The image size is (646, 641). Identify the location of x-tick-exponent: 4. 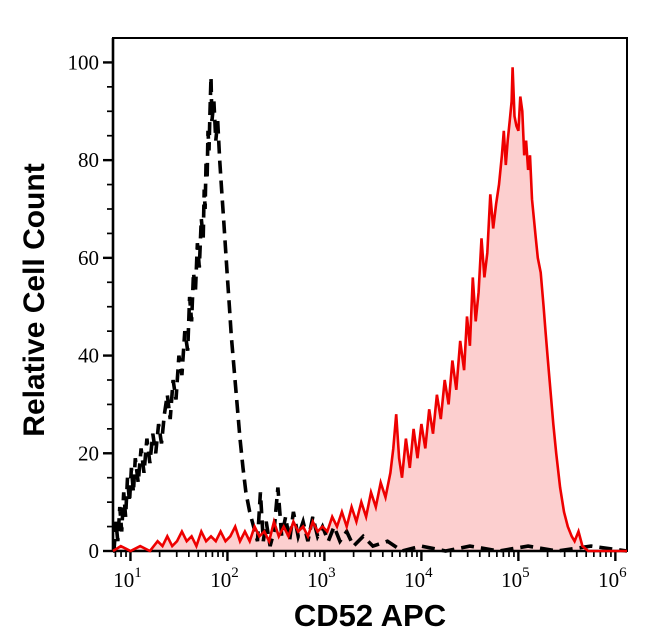
(429, 573).